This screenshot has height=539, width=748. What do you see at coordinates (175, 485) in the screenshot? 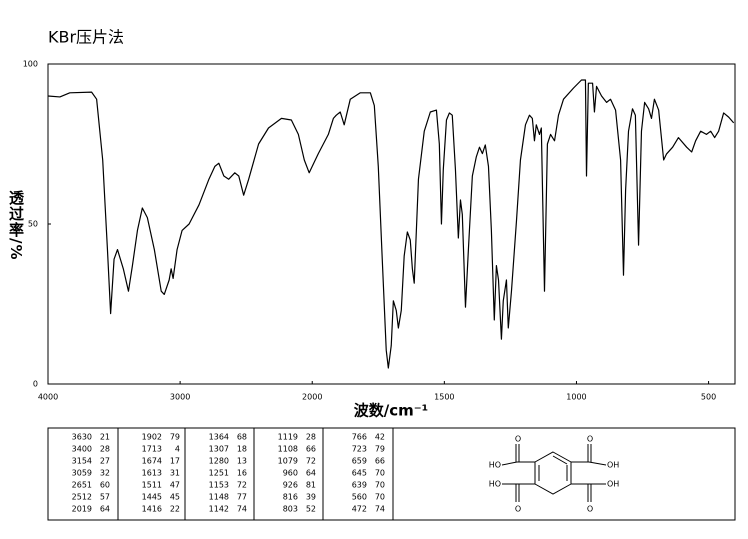
I see `peak-transmittance: 47` at bounding box center [175, 485].